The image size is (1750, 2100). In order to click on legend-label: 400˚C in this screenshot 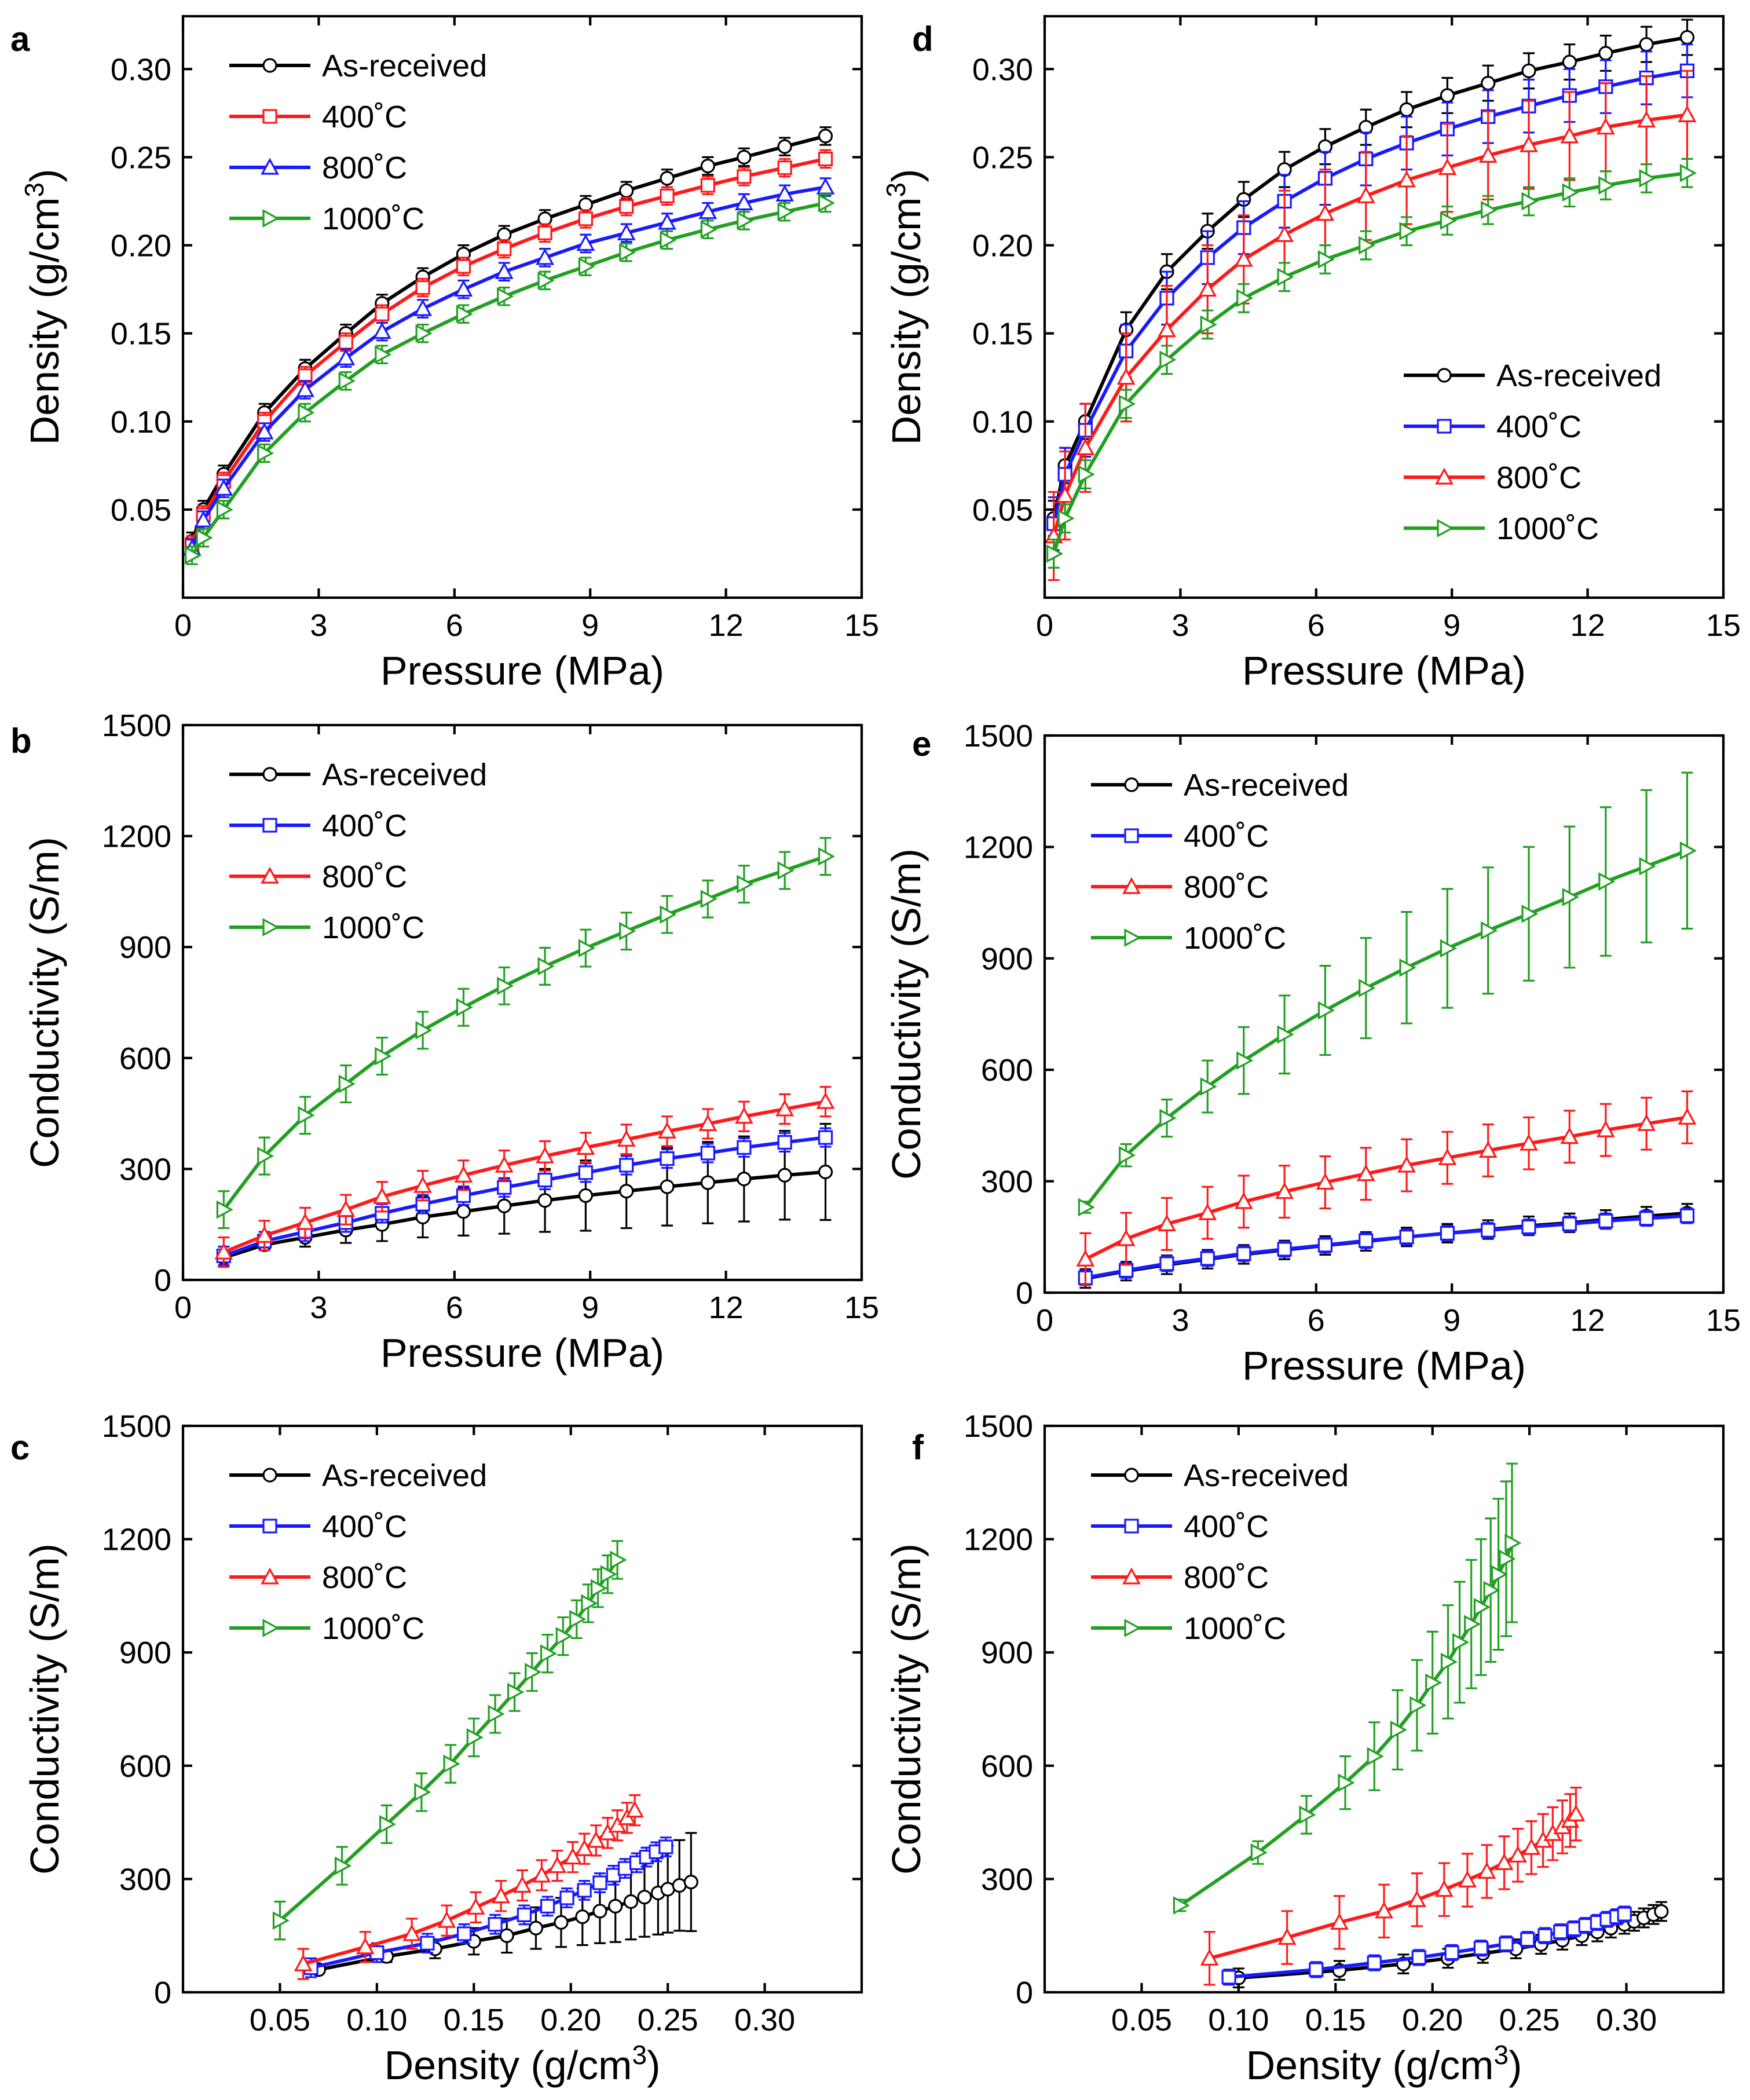, I will do `click(364, 1526)`.